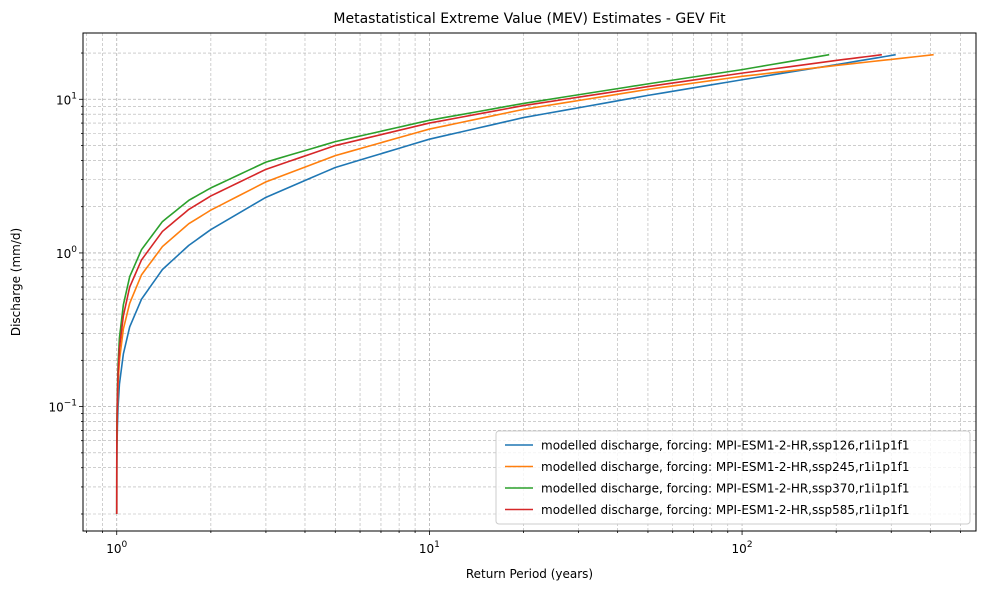 This screenshot has width=989, height=590. I want to click on x-tick-label: 10⁰, so click(116, 548).